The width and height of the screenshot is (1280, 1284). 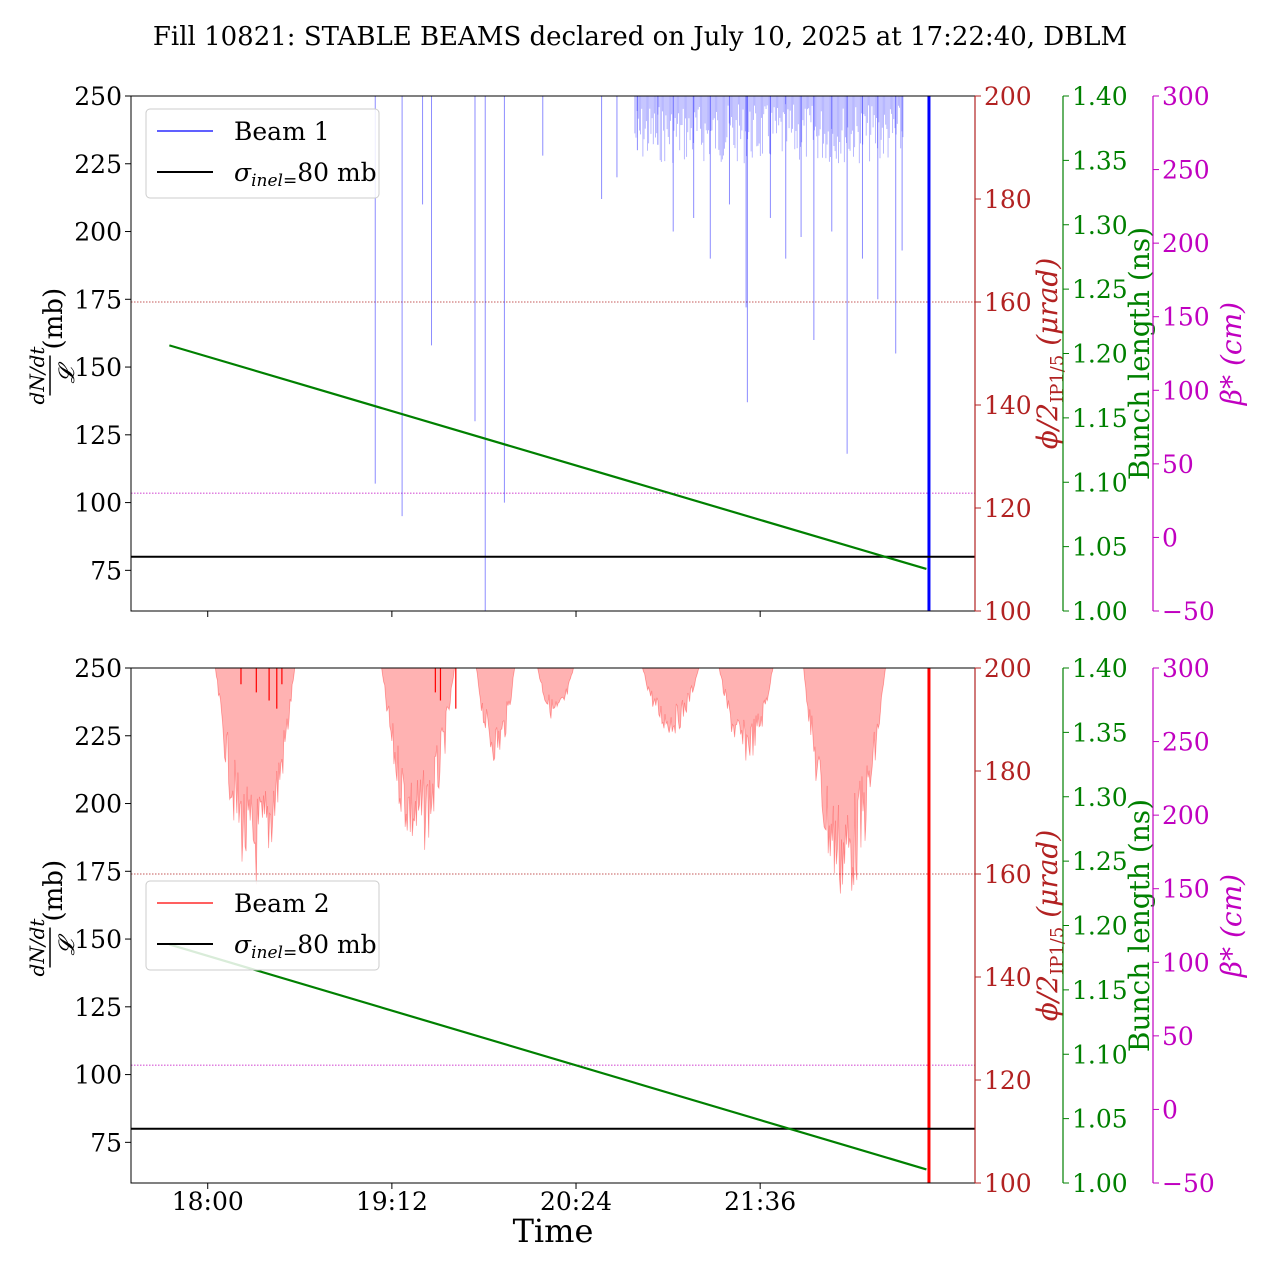 I want to click on x-axis-label: Time, so click(x=553, y=1231).